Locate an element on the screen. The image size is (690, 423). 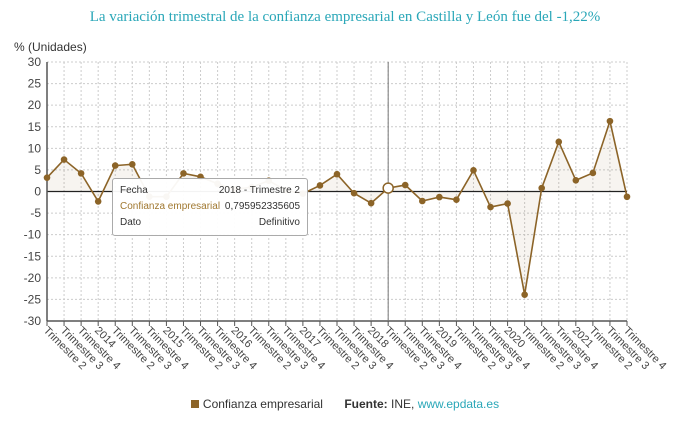
tooltip-series-label: Confianza empresarial is located at coordinates (170, 206).